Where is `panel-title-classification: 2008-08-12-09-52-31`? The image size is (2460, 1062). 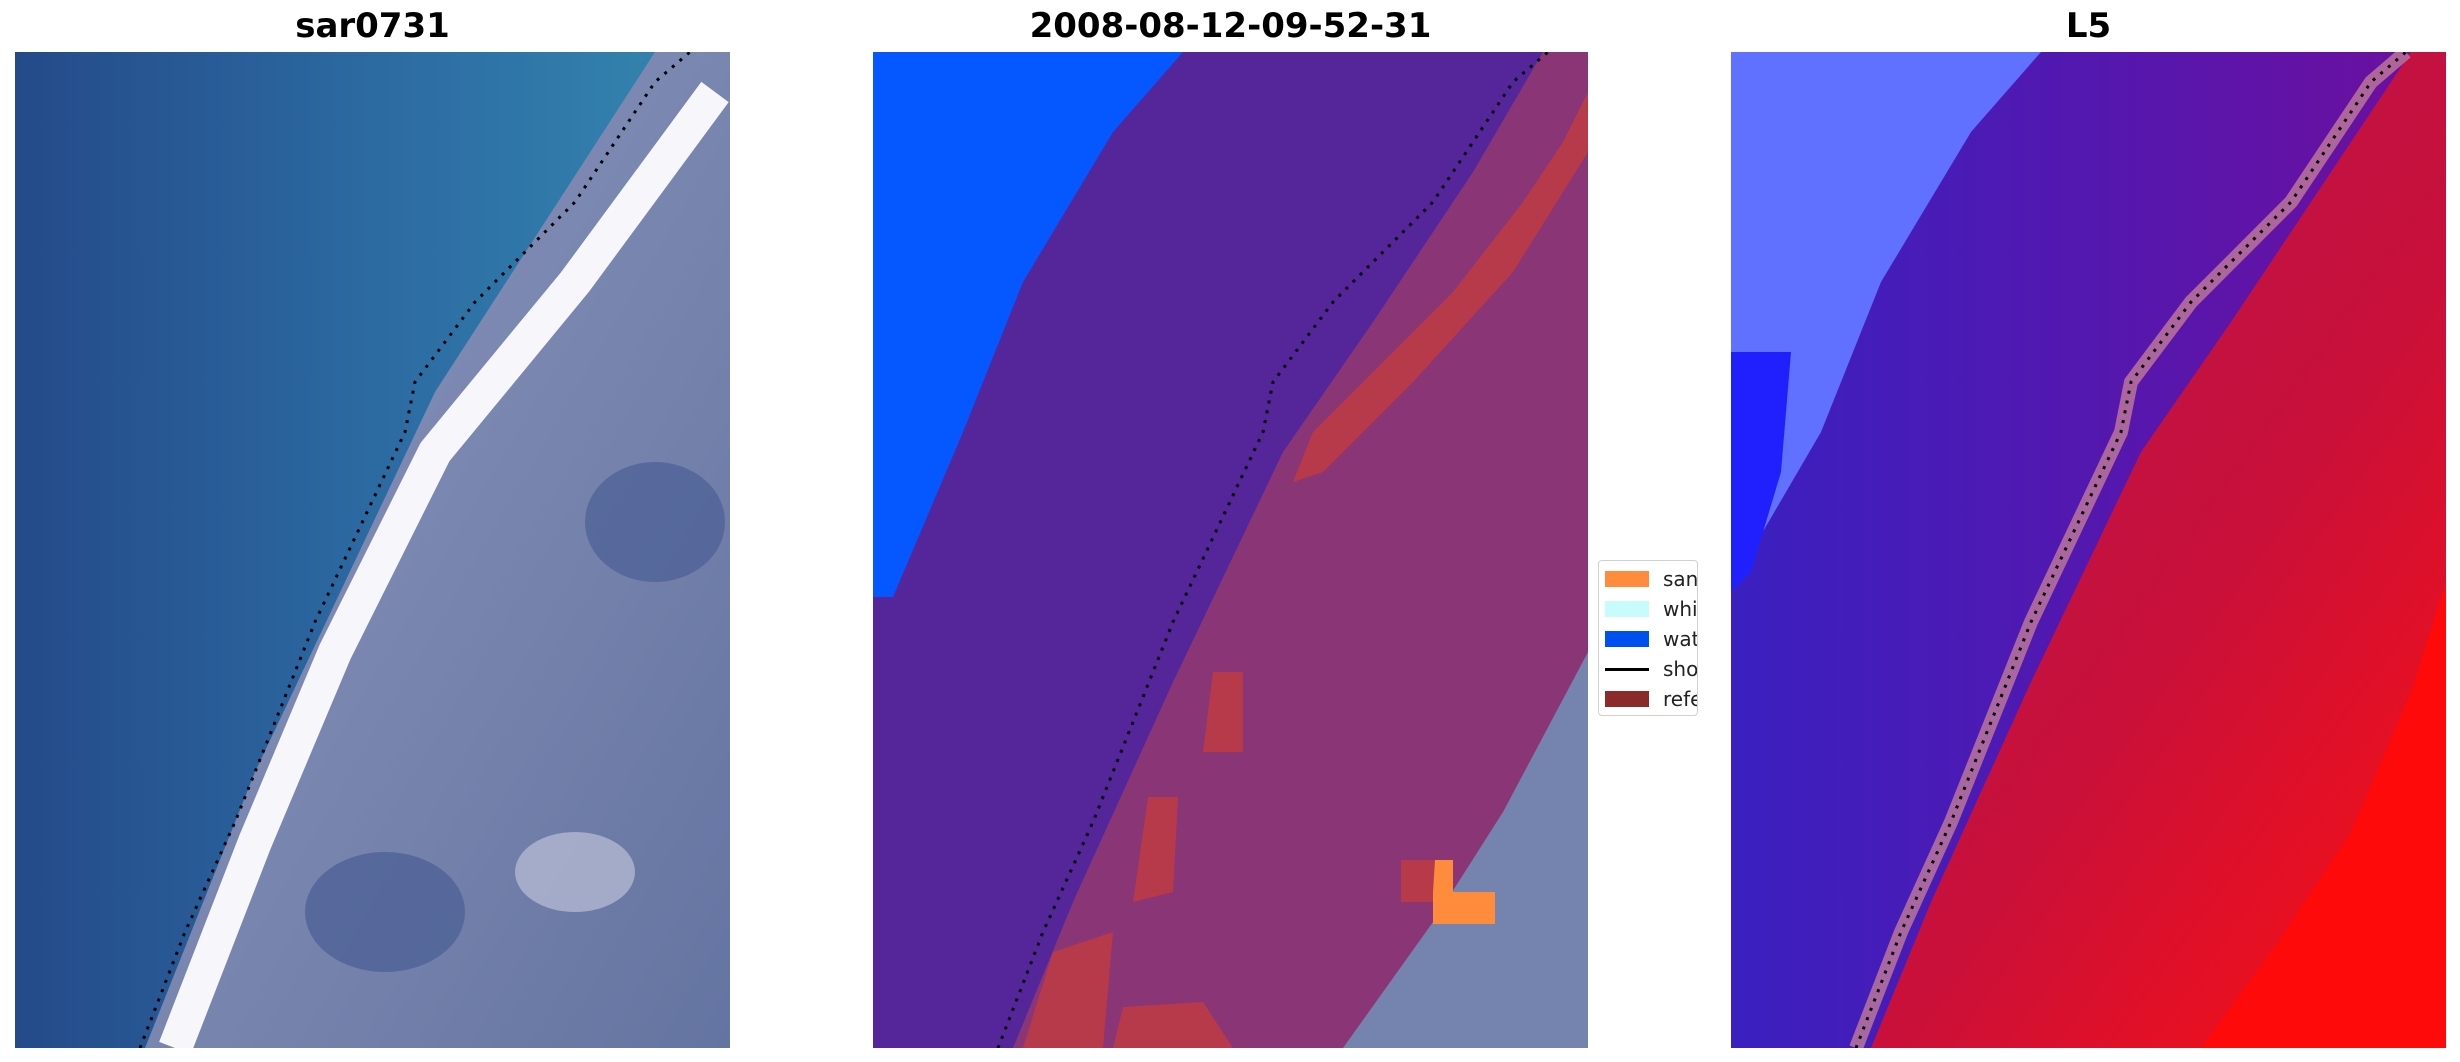 panel-title-classification: 2008-08-12-09-52-31 is located at coordinates (1230, 26).